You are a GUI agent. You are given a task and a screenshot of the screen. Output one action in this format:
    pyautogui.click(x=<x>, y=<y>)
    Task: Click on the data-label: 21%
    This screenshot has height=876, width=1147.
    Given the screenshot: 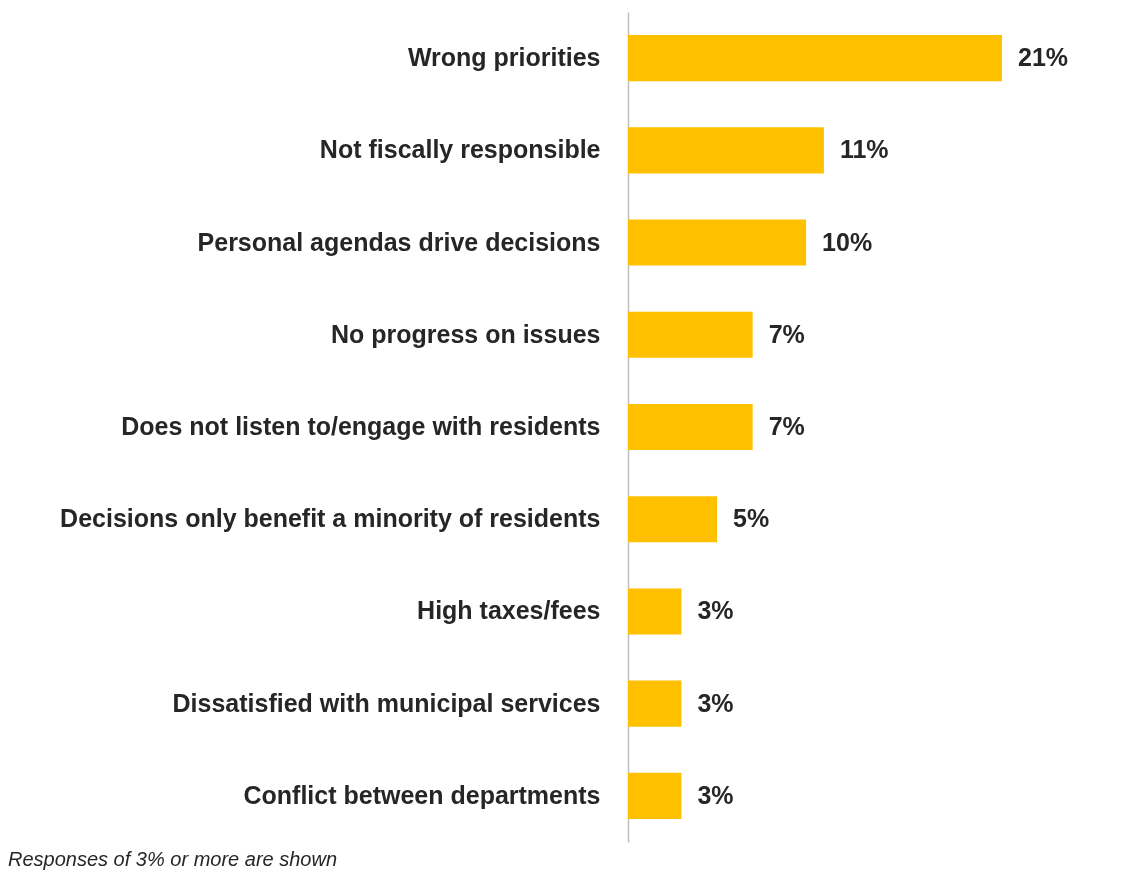 What is the action you would take?
    pyautogui.click(x=1043, y=57)
    